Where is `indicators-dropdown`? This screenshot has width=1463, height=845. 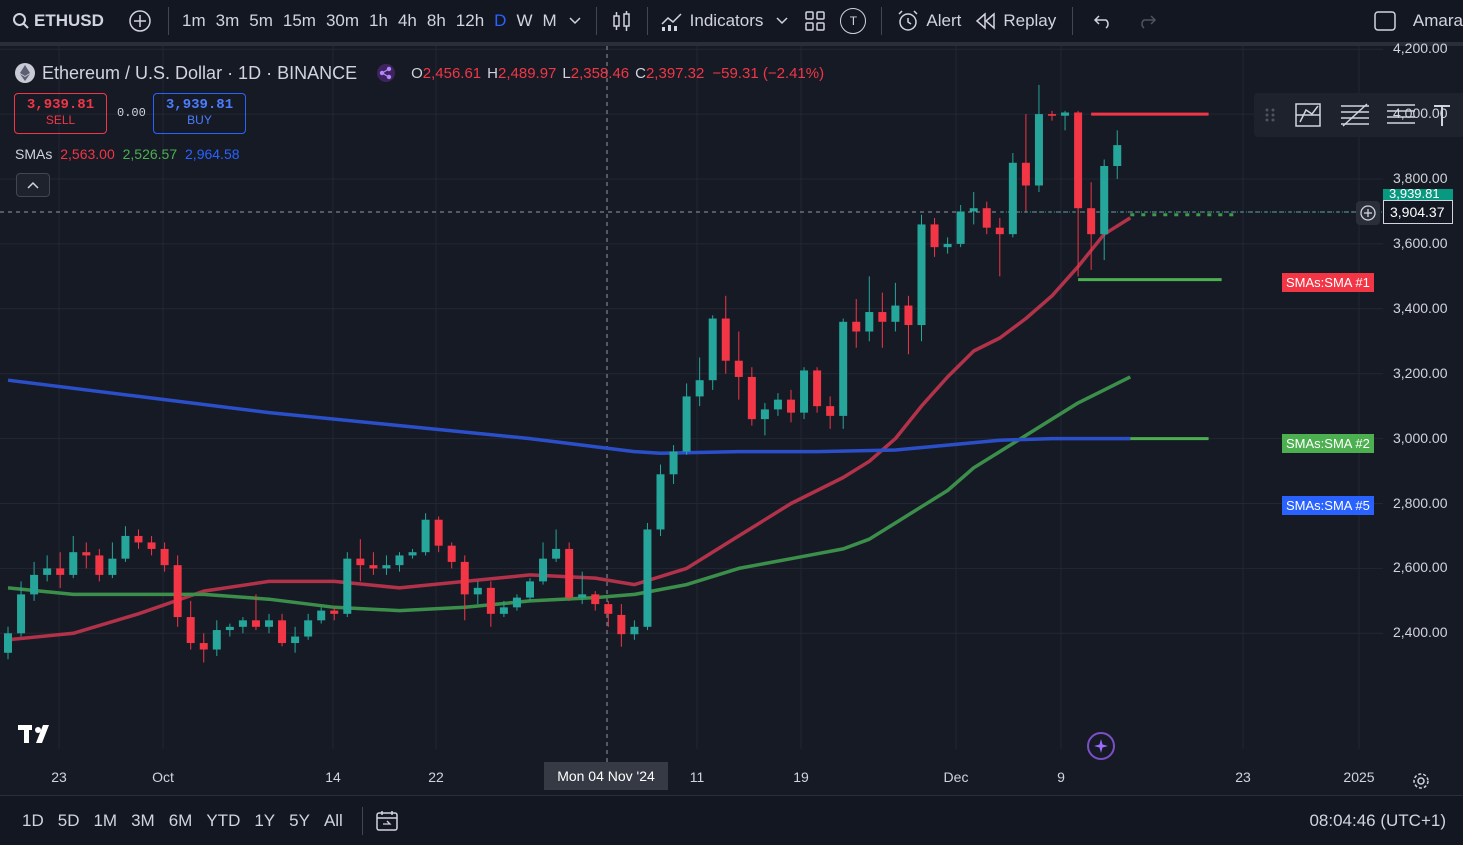 indicators-dropdown is located at coordinates (782, 22).